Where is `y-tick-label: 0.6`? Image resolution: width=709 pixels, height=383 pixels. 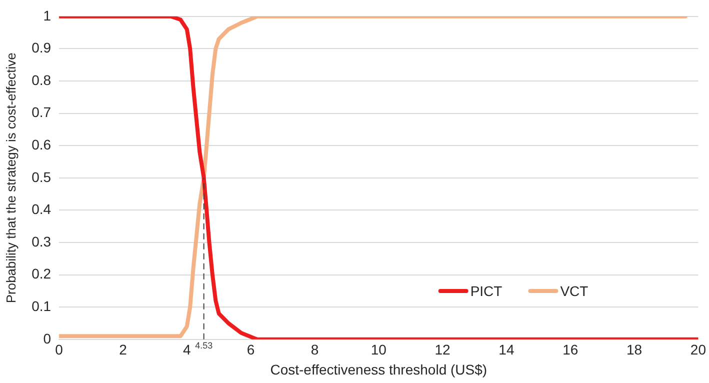 y-tick-label: 0.6 is located at coordinates (42, 144).